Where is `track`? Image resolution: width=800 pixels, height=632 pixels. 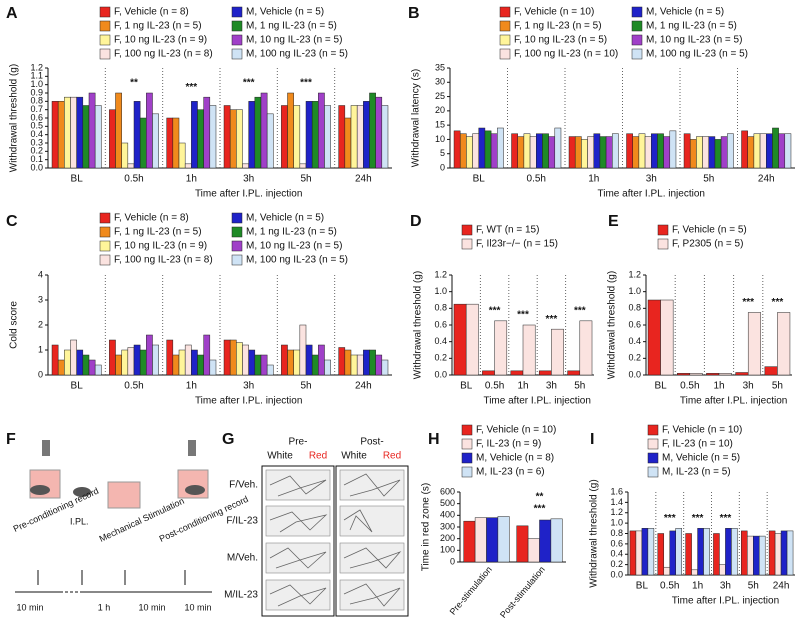
track is located at coordinates (372, 485).